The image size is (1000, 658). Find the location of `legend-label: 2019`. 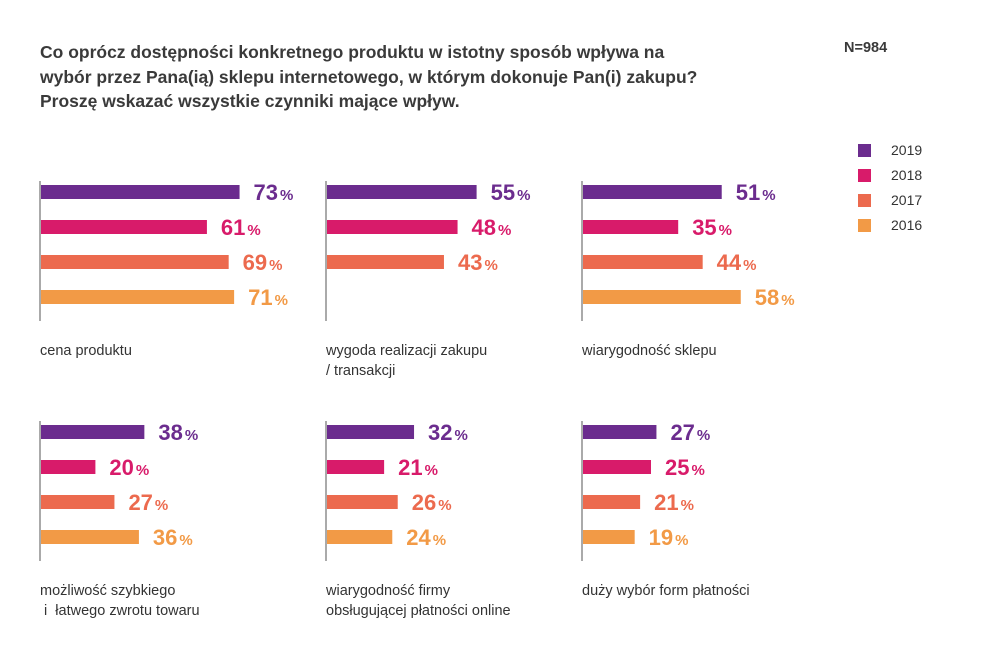

legend-label: 2019 is located at coordinates (907, 150).